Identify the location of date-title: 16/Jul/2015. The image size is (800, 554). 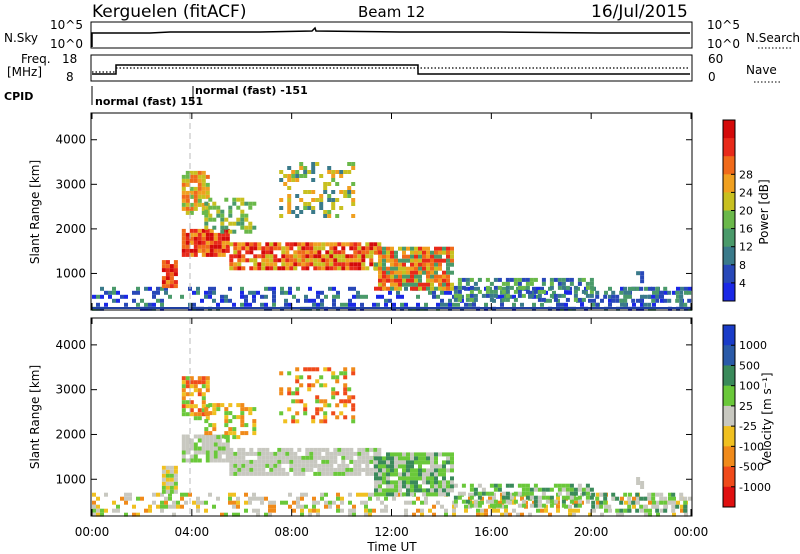
(639, 12).